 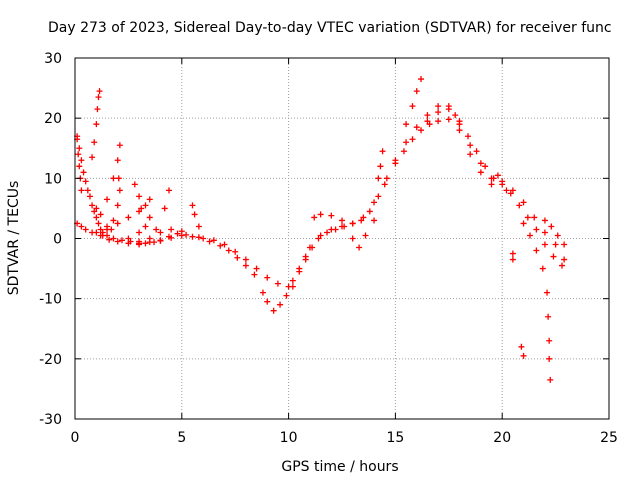 I want to click on x-axis-label: GPS time / hours, so click(x=339, y=467).